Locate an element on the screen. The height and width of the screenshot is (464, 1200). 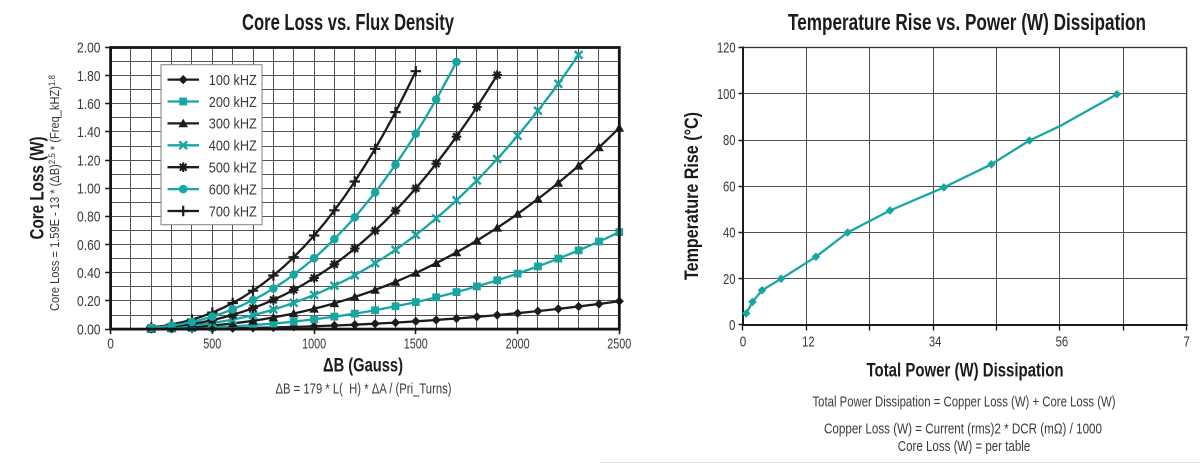
svg-text: 20 is located at coordinates (729, 279).